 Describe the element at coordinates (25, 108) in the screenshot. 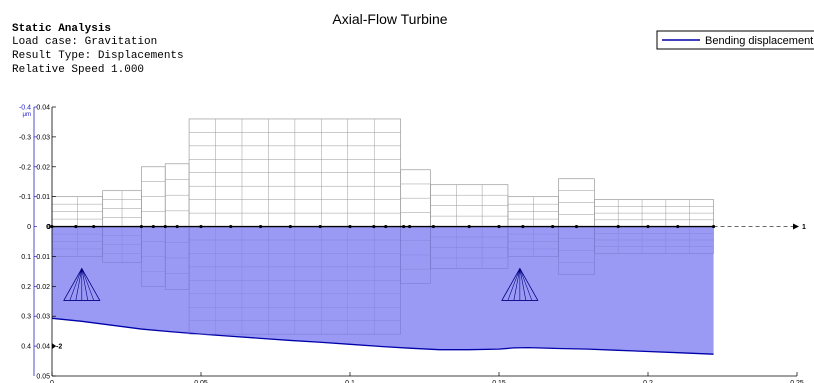

I see `y-displacement-tick-label: -0.4` at that location.